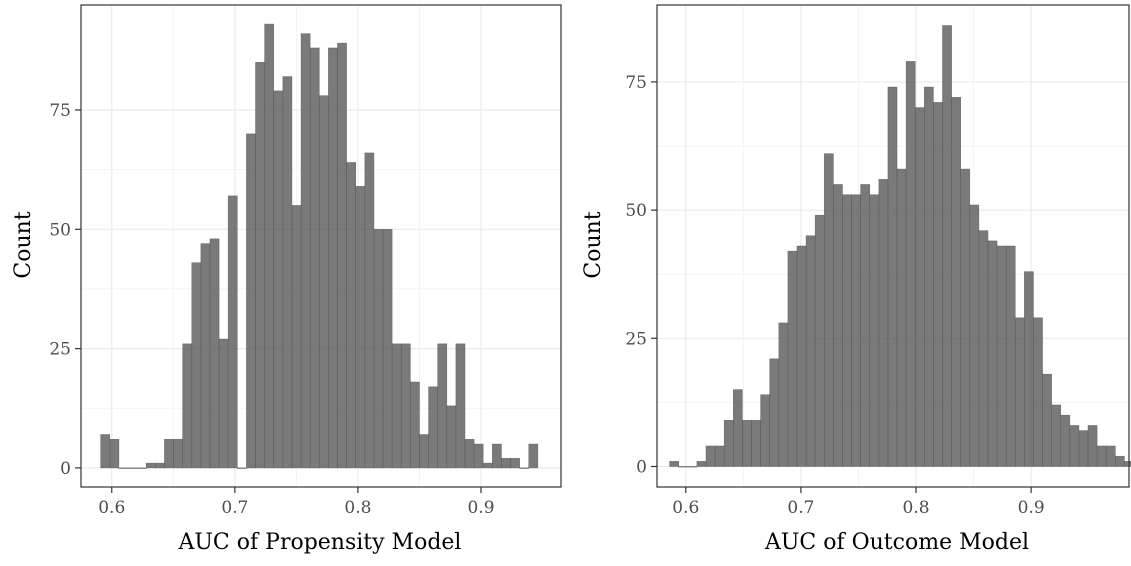 Image resolution: width=1131 pixels, height=566 pixels. Describe the element at coordinates (320, 542) in the screenshot. I see `x-axis-title: AUC of Propensity Model` at that location.